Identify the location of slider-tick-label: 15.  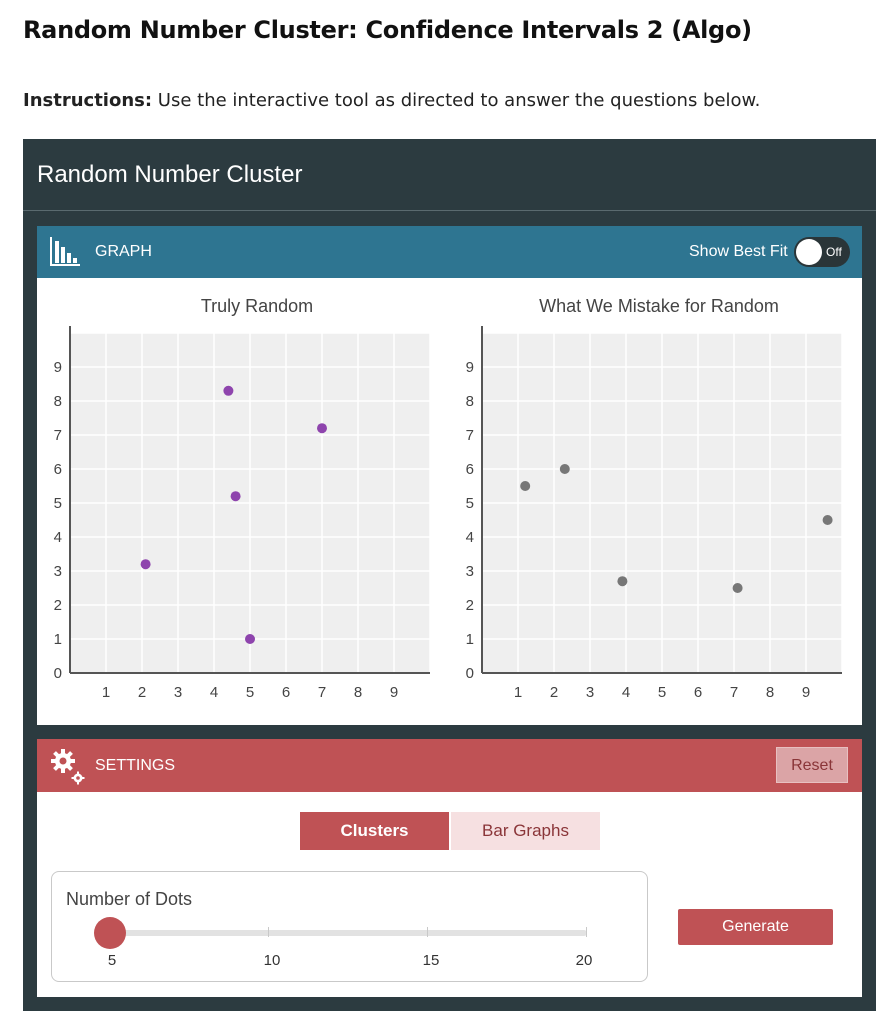
(431, 960).